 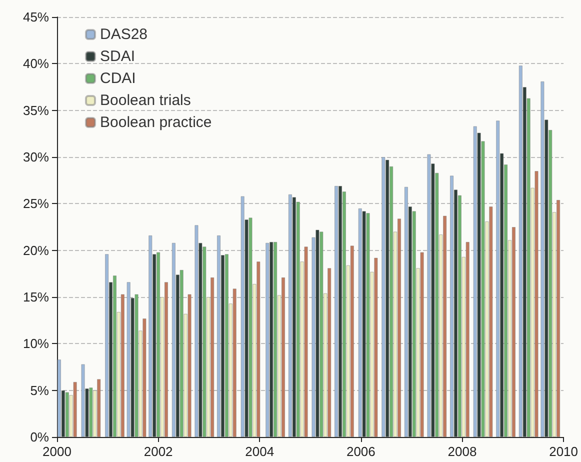 I want to click on y-tick-label: 5%, so click(x=40, y=390).